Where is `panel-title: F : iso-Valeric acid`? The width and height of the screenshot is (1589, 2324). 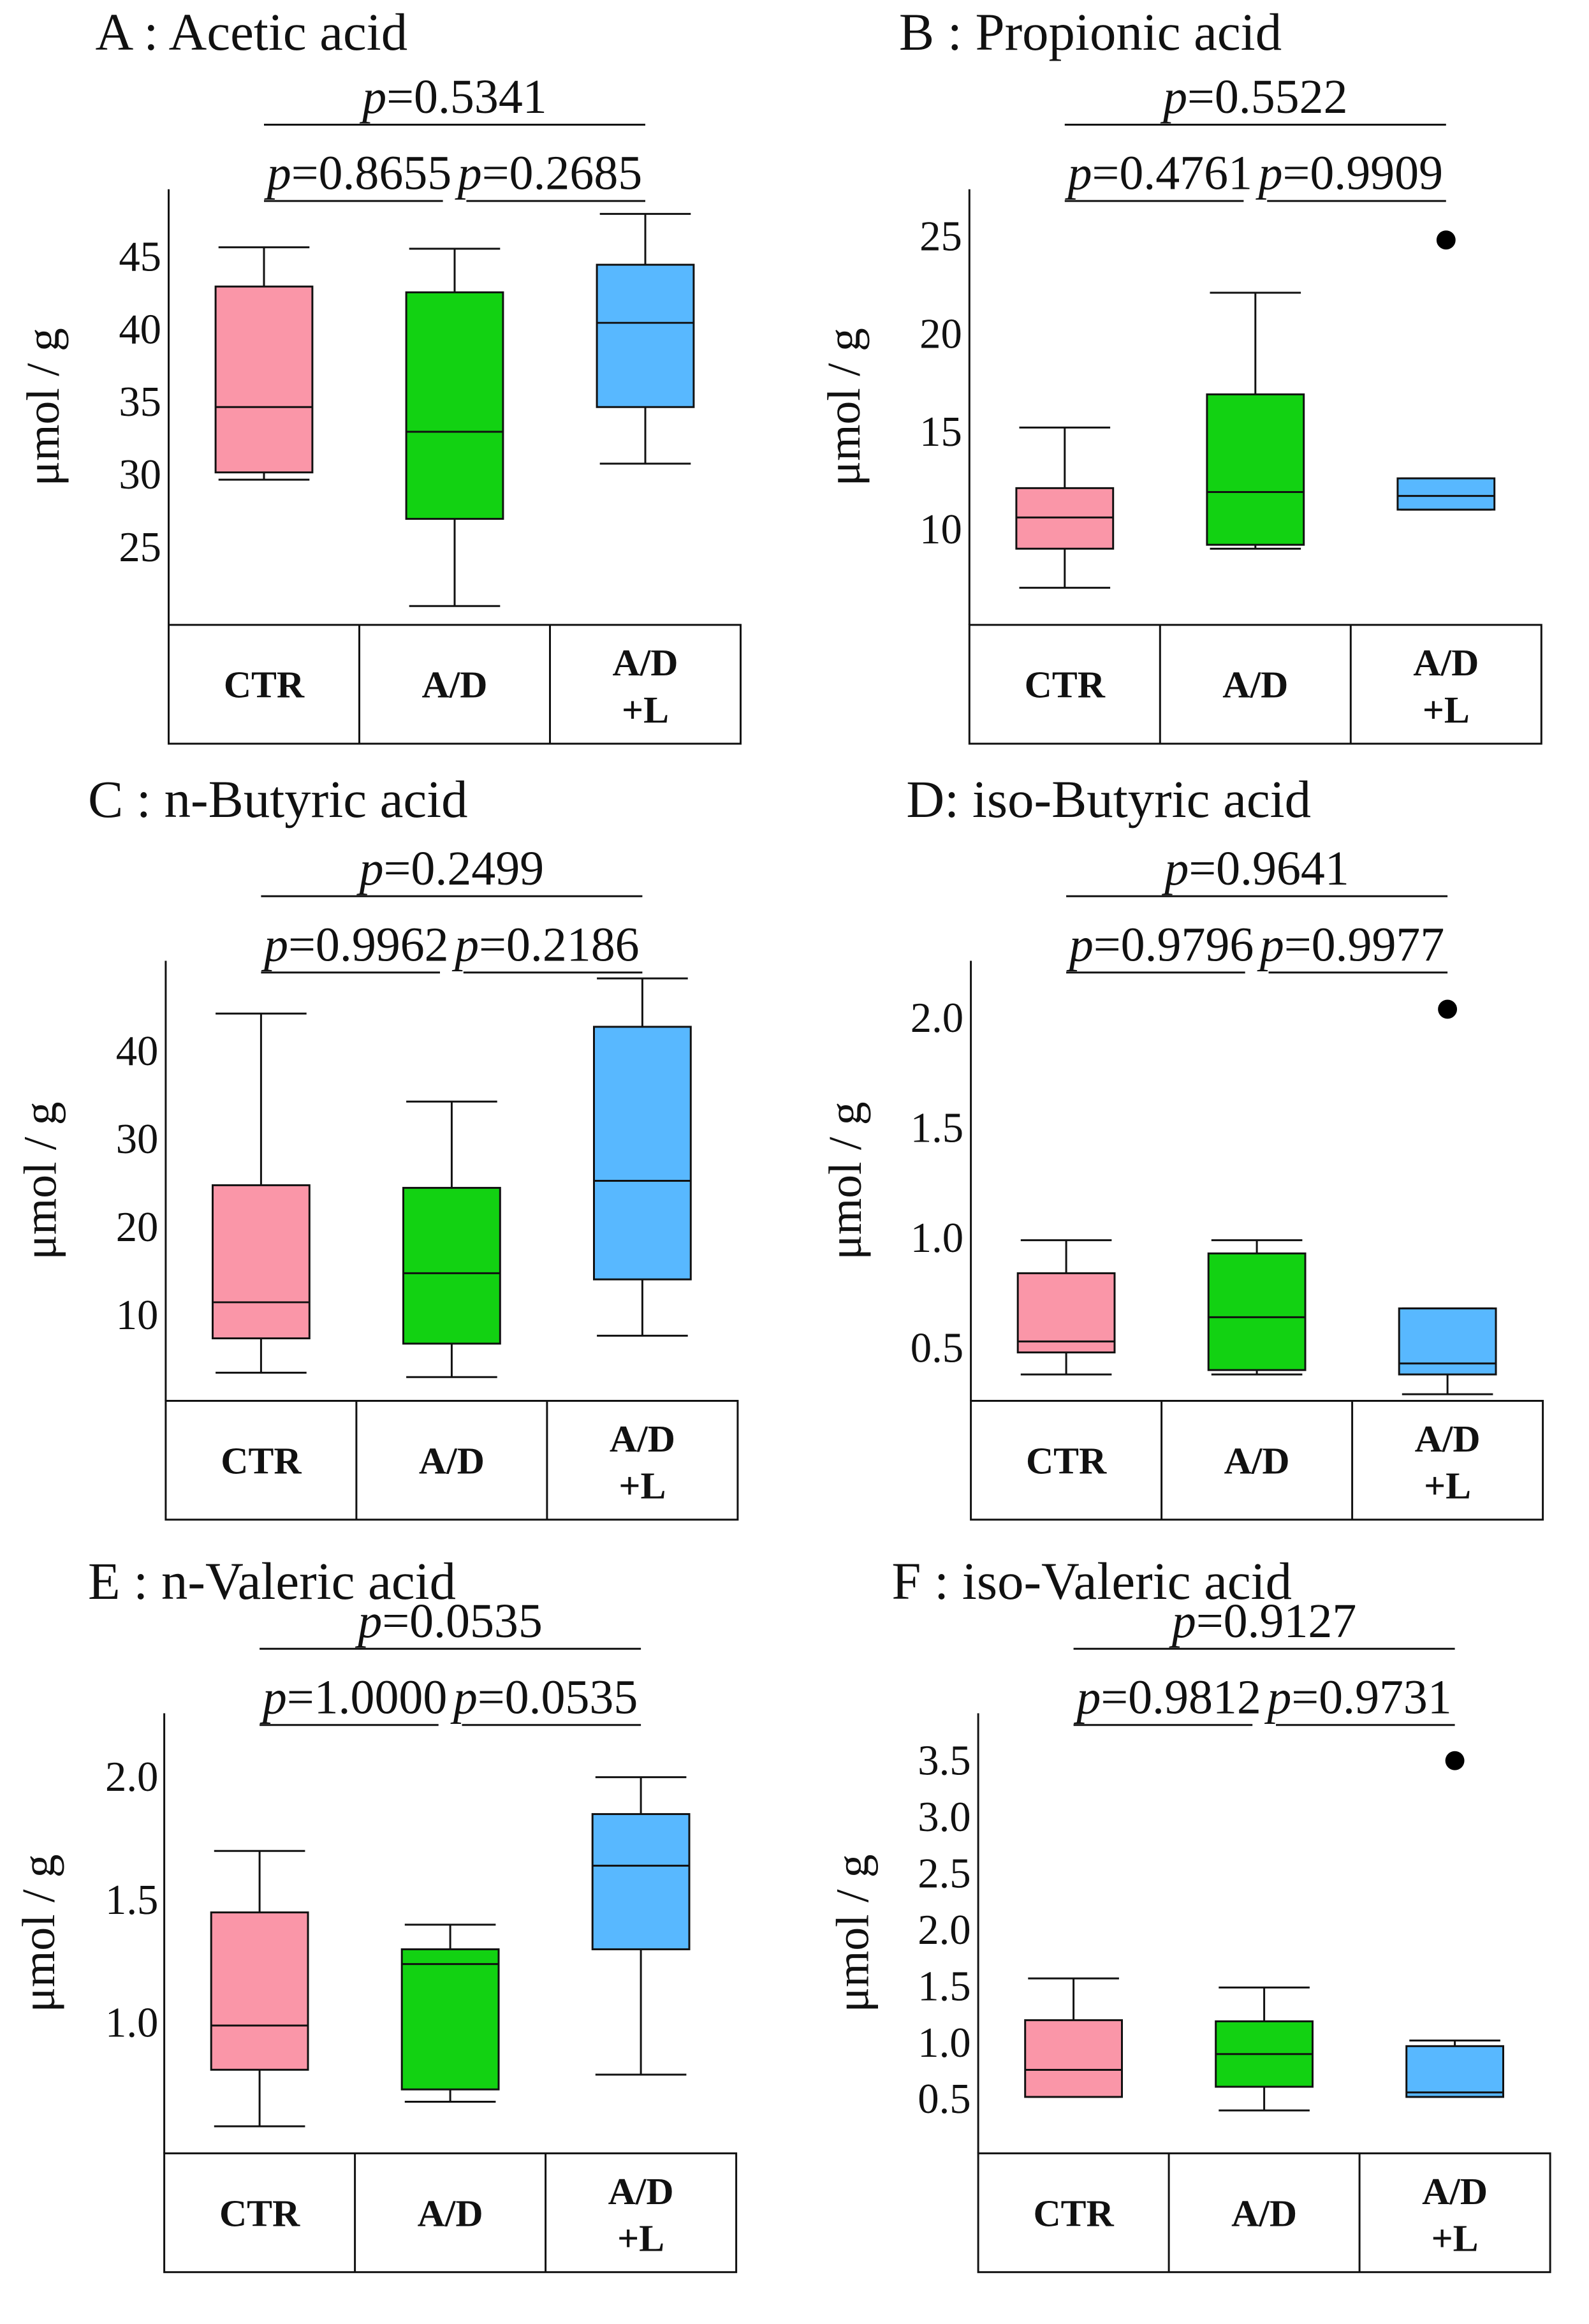
panel-title: F : iso-Valeric acid is located at coordinates (1091, 1581).